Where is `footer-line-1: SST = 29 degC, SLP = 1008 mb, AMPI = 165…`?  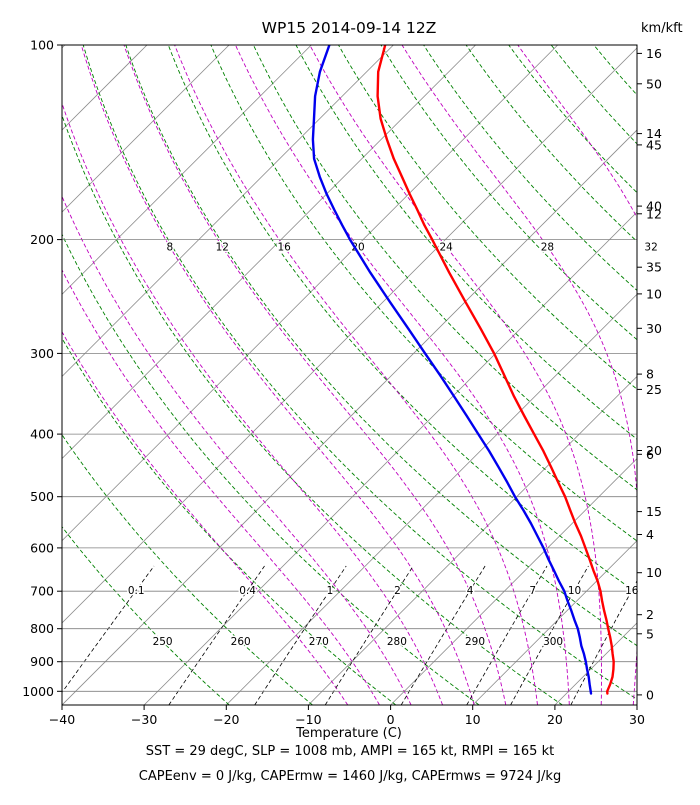 footer-line-1: SST = 29 degC, SLP = 1008 mb, AMPI = 165… is located at coordinates (350, 751).